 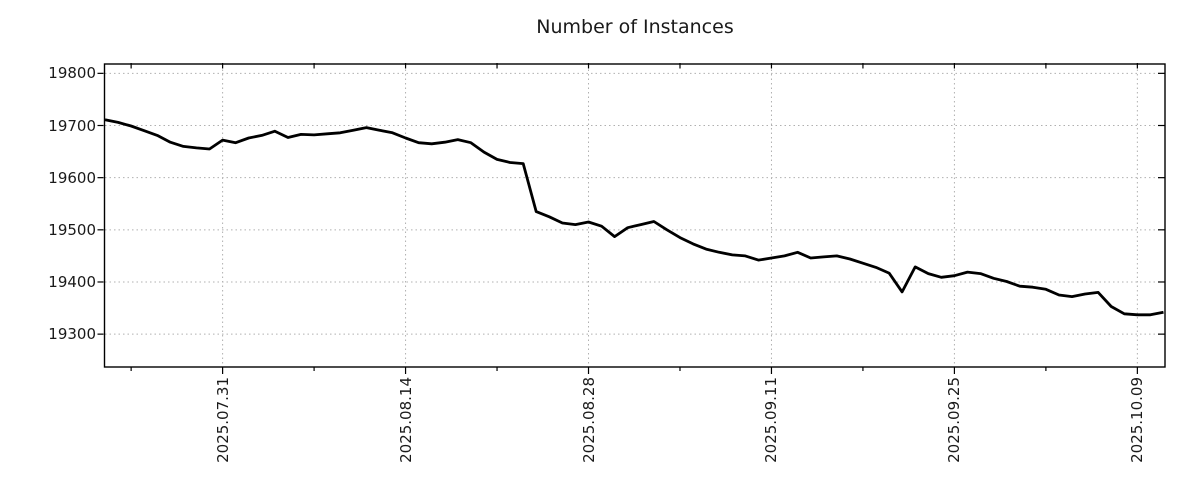 What do you see at coordinates (1137, 420) in the screenshot?
I see `x-tick-label: 2025.10.09` at bounding box center [1137, 420].